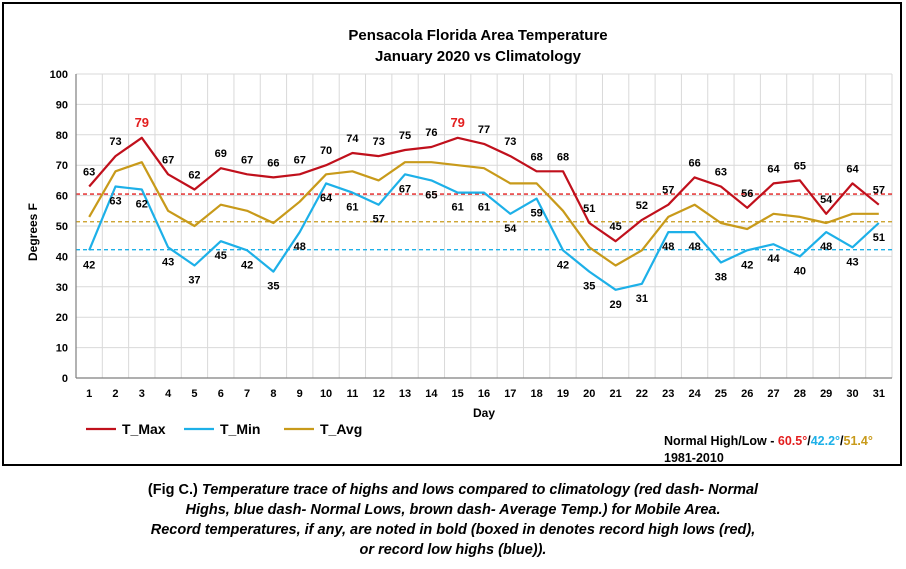  Describe the element at coordinates (537, 394) in the screenshot. I see `x-tick-label: 18` at that location.